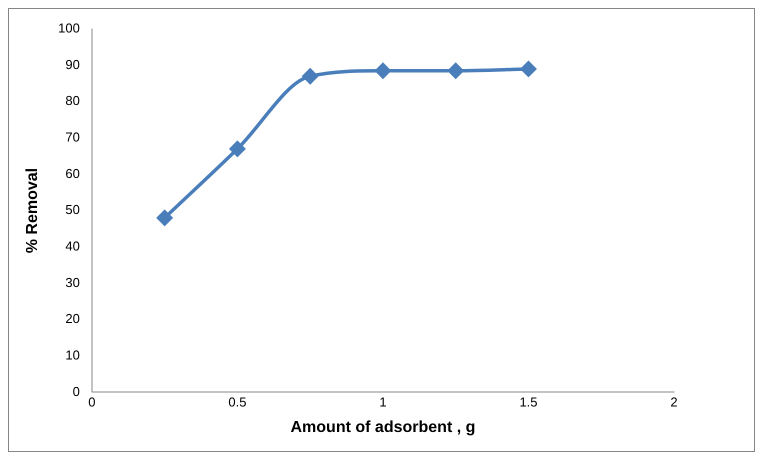  Describe the element at coordinates (72, 354) in the screenshot. I see `y-tick-label: 10` at that location.